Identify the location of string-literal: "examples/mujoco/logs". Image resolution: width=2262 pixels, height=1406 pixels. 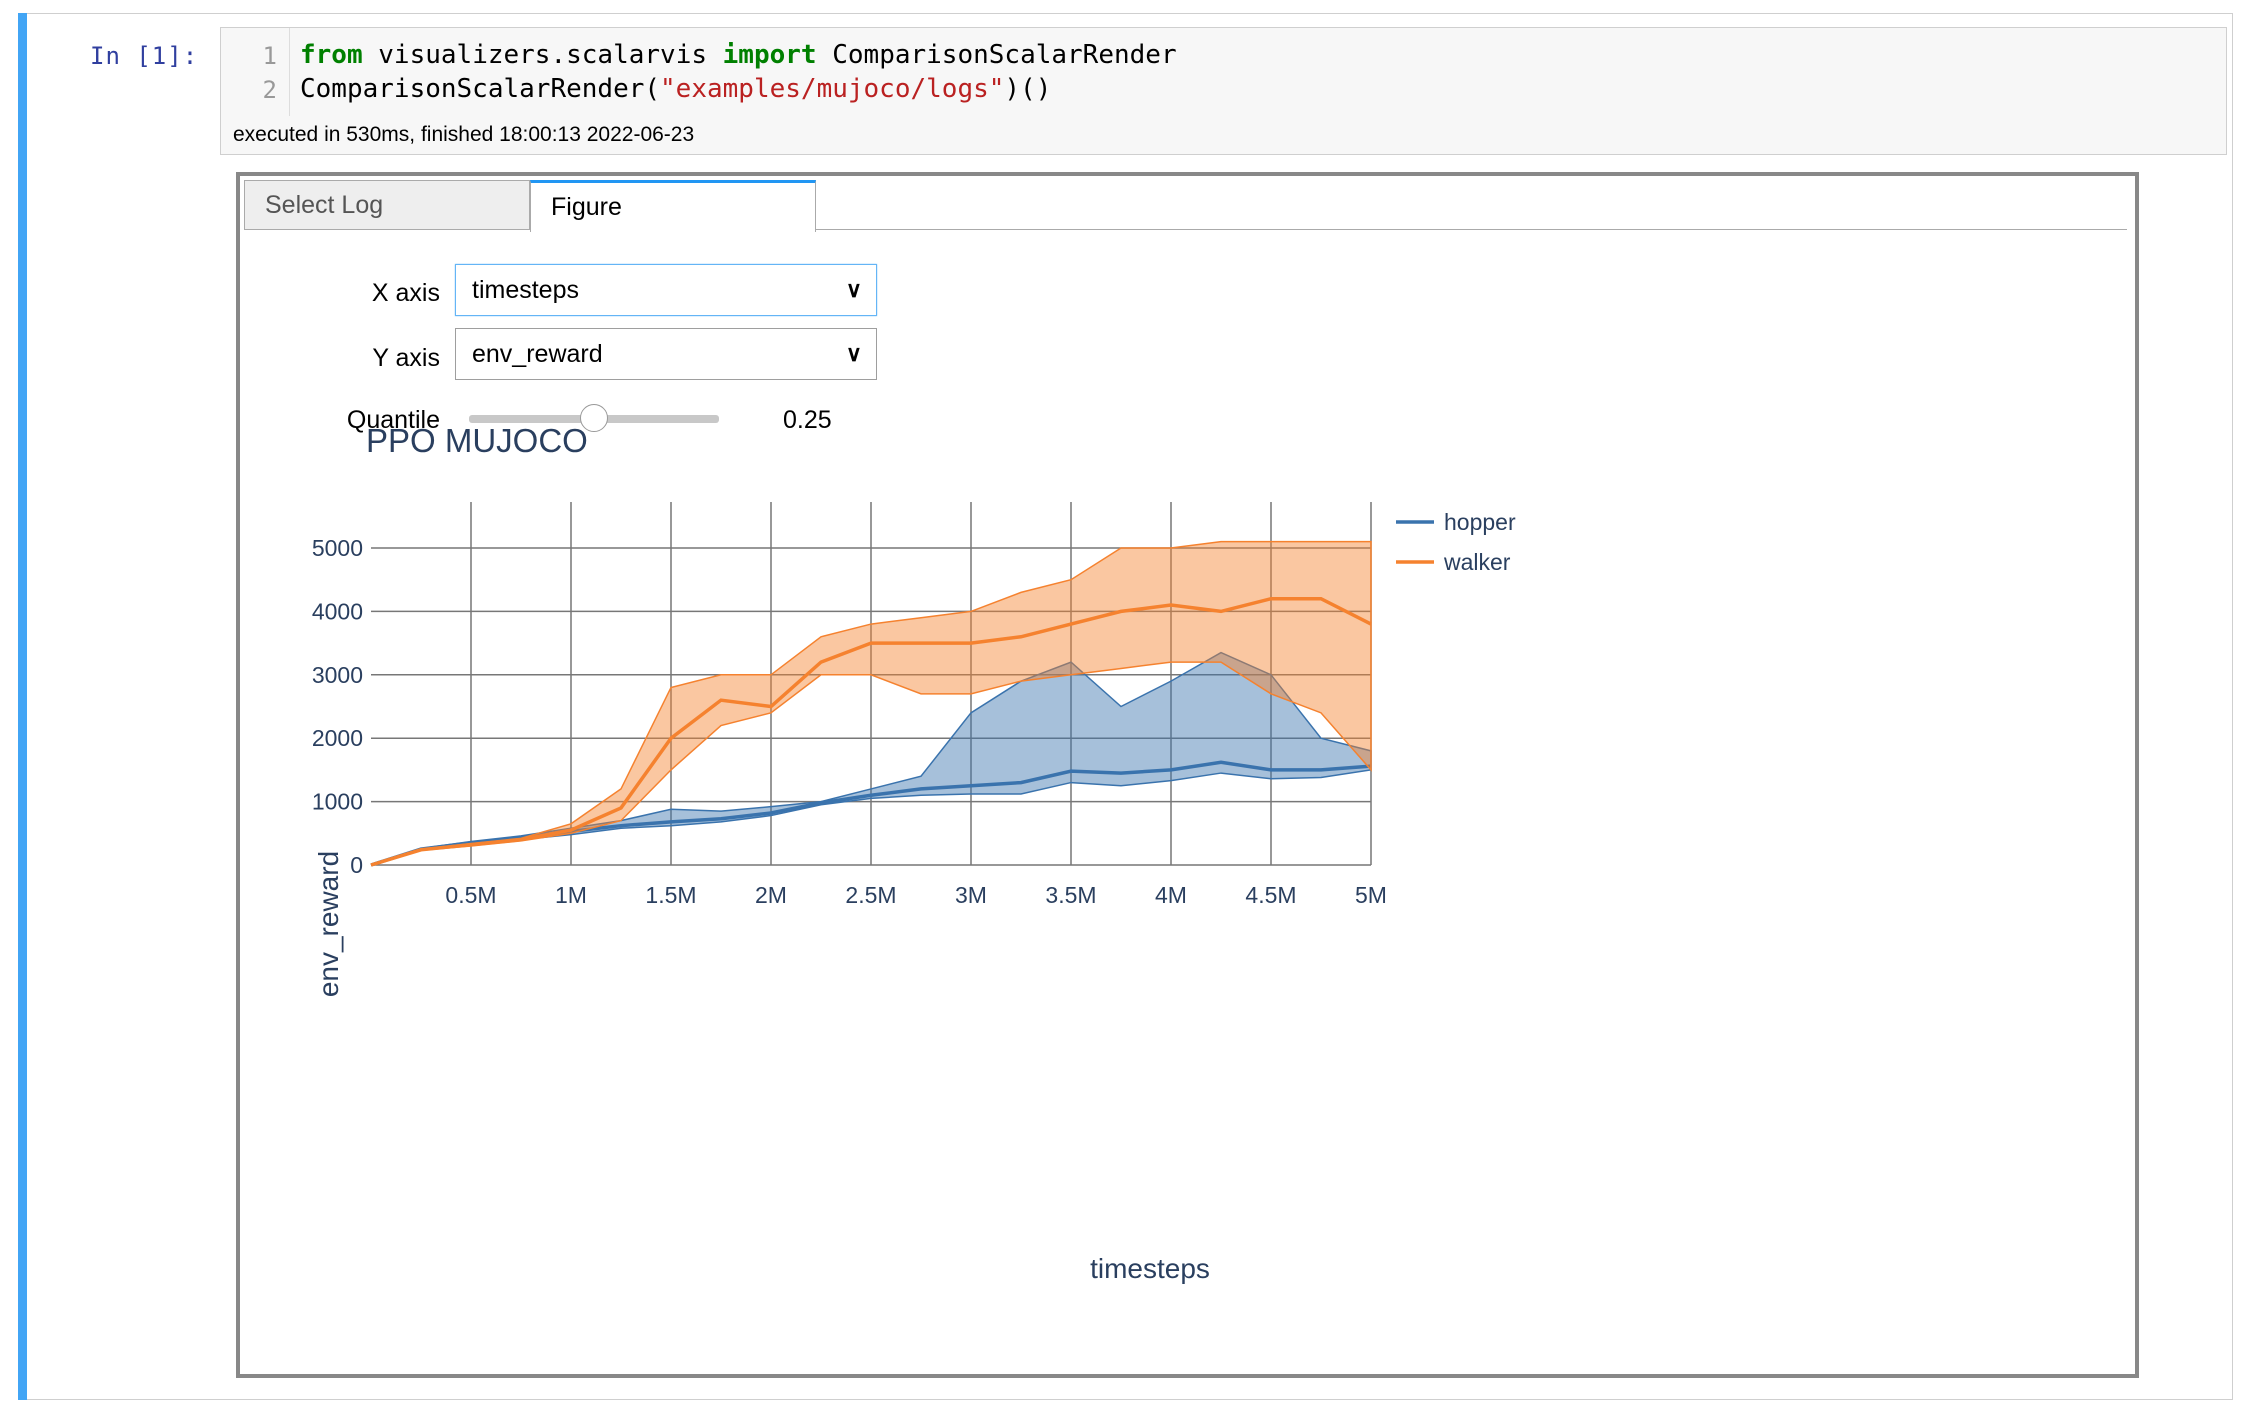
(832, 89).